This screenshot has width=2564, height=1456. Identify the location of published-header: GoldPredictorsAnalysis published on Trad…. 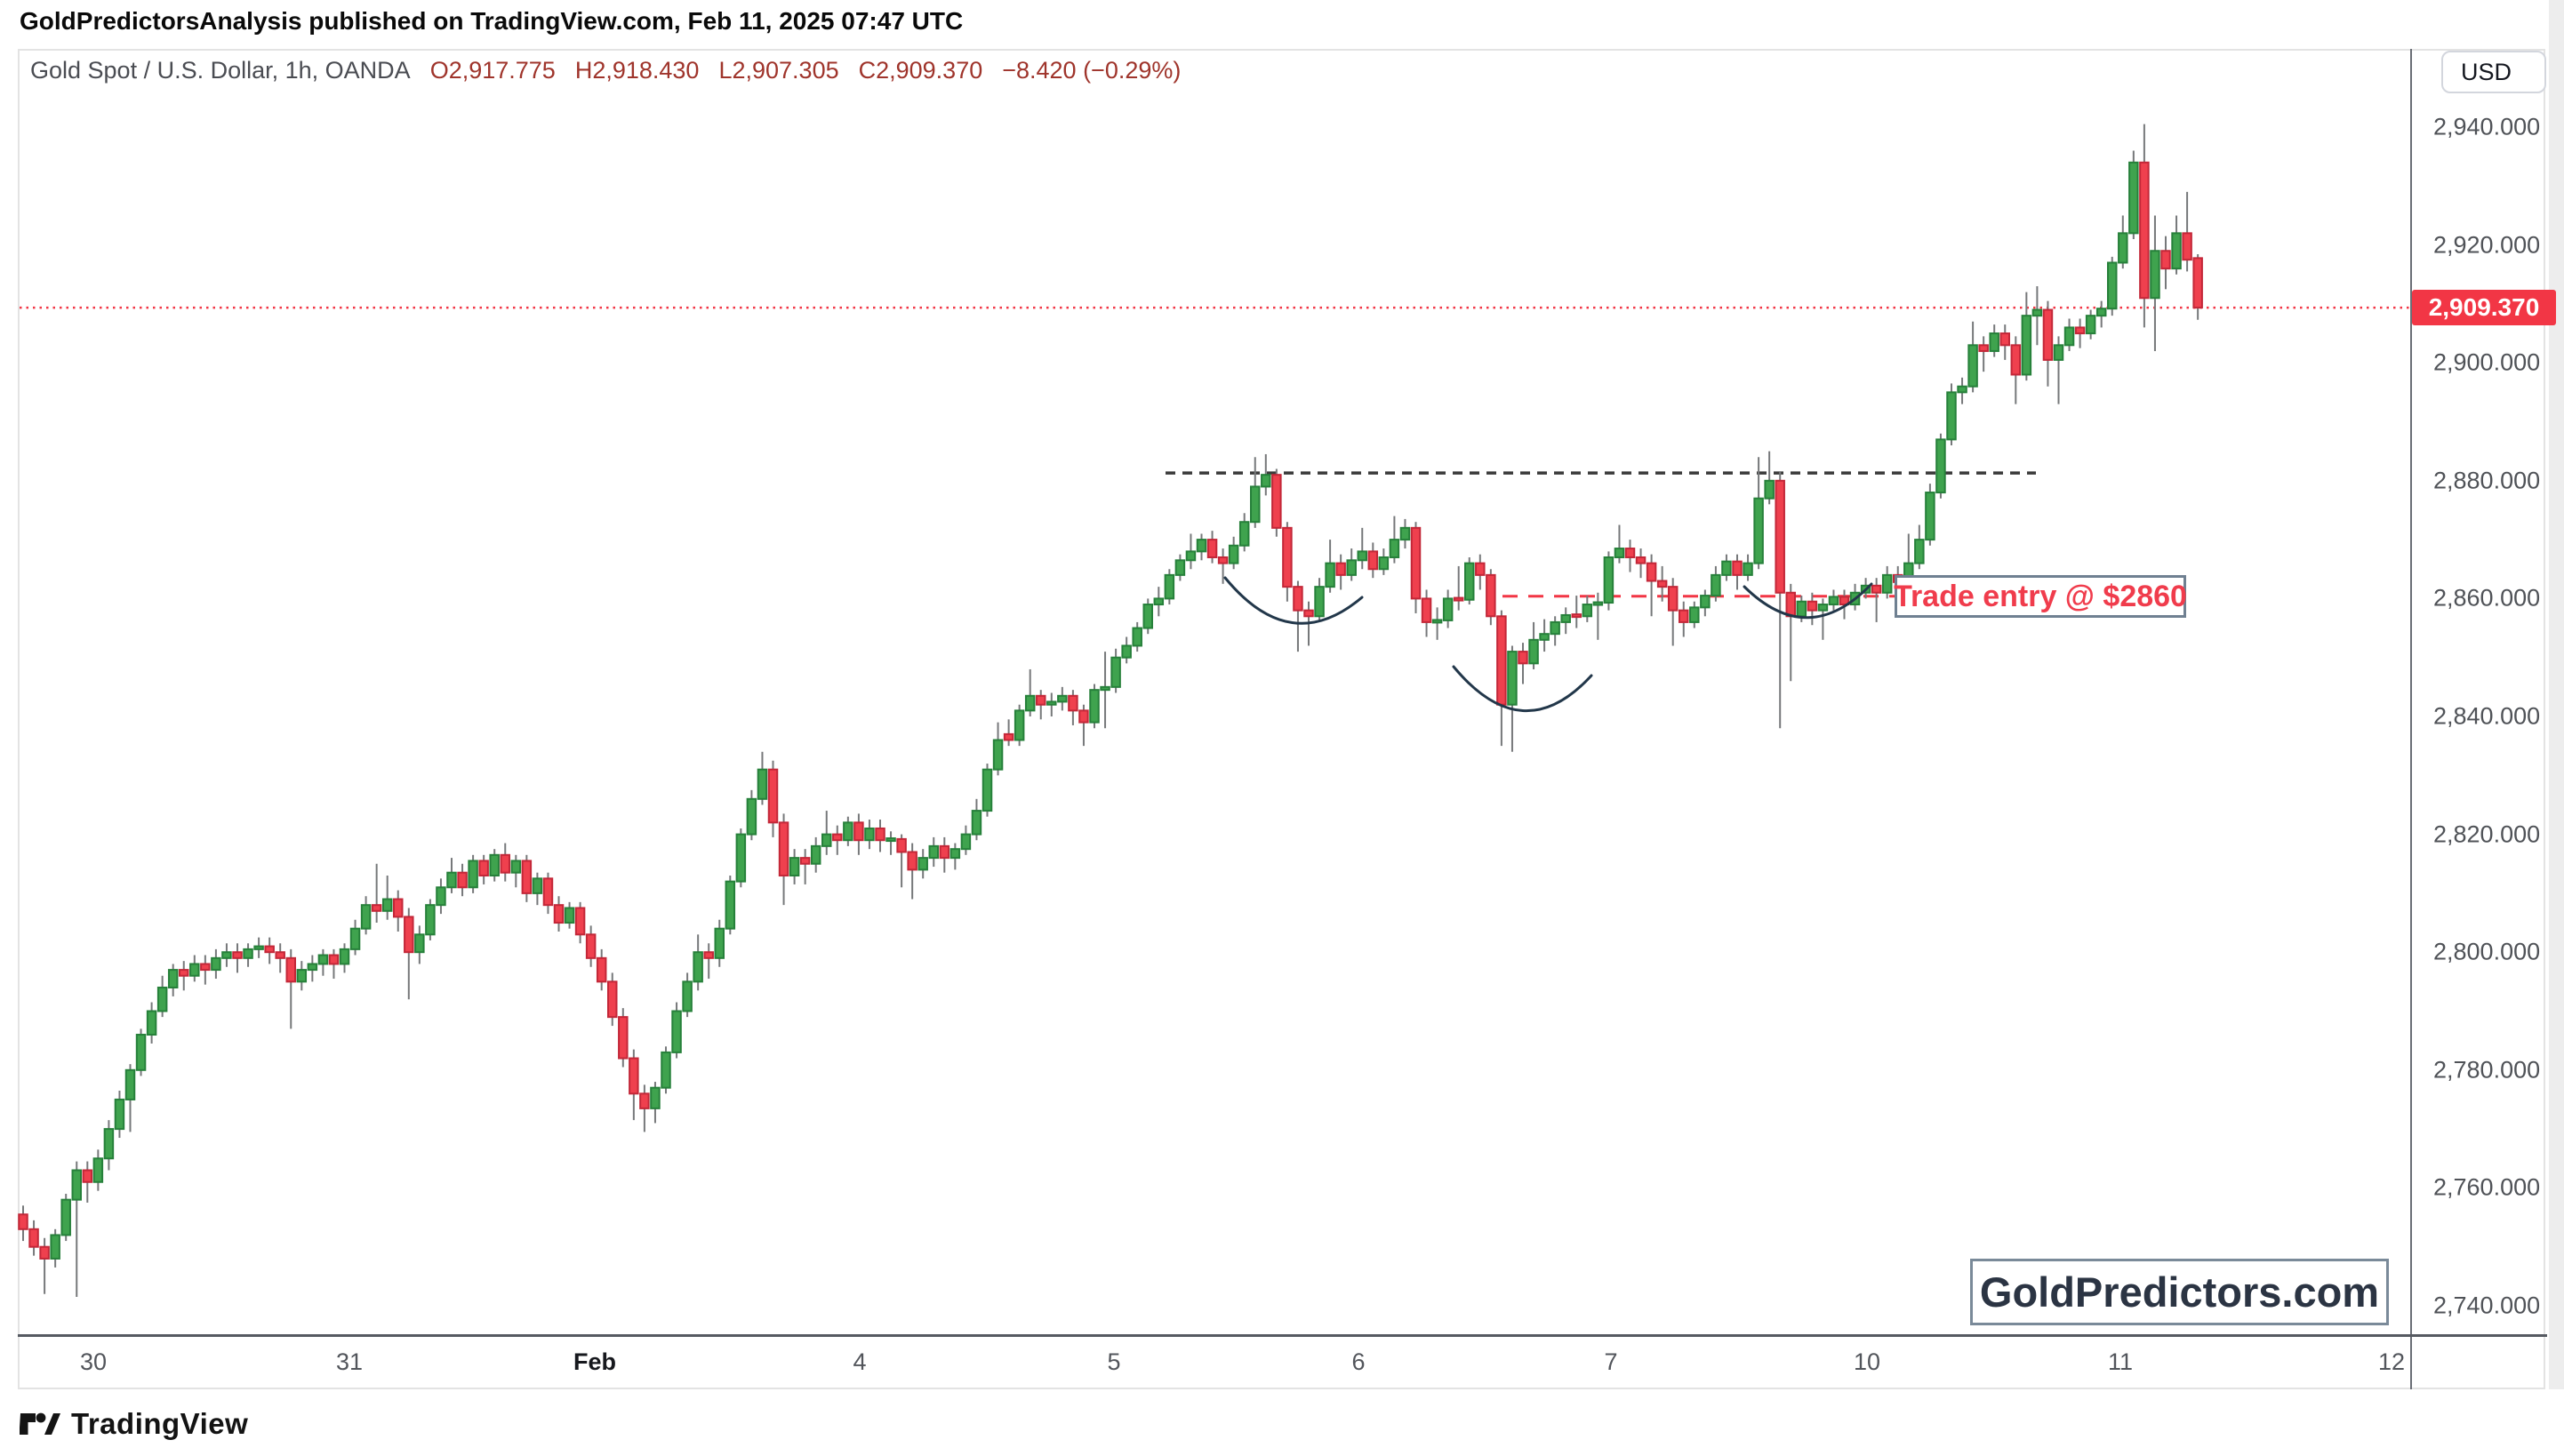
(492, 21).